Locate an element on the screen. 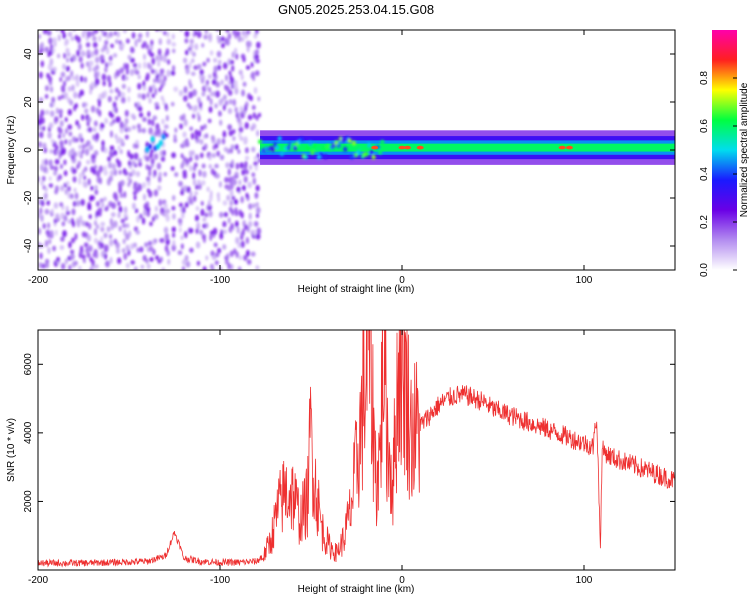  heatmap-peak is located at coordinates (407, 147).